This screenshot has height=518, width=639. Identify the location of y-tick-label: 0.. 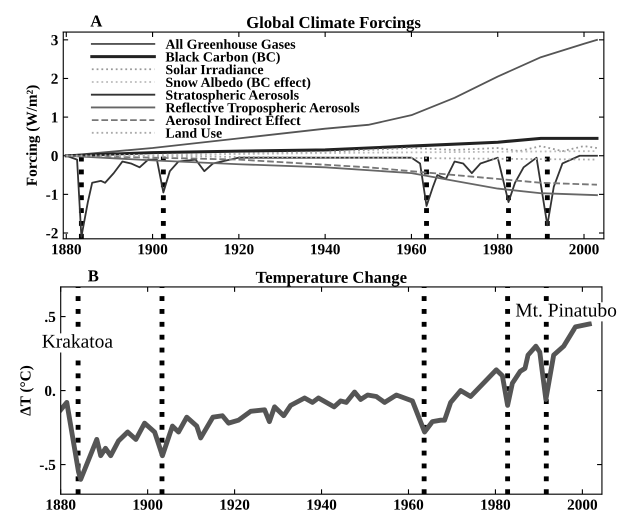
(50, 391).